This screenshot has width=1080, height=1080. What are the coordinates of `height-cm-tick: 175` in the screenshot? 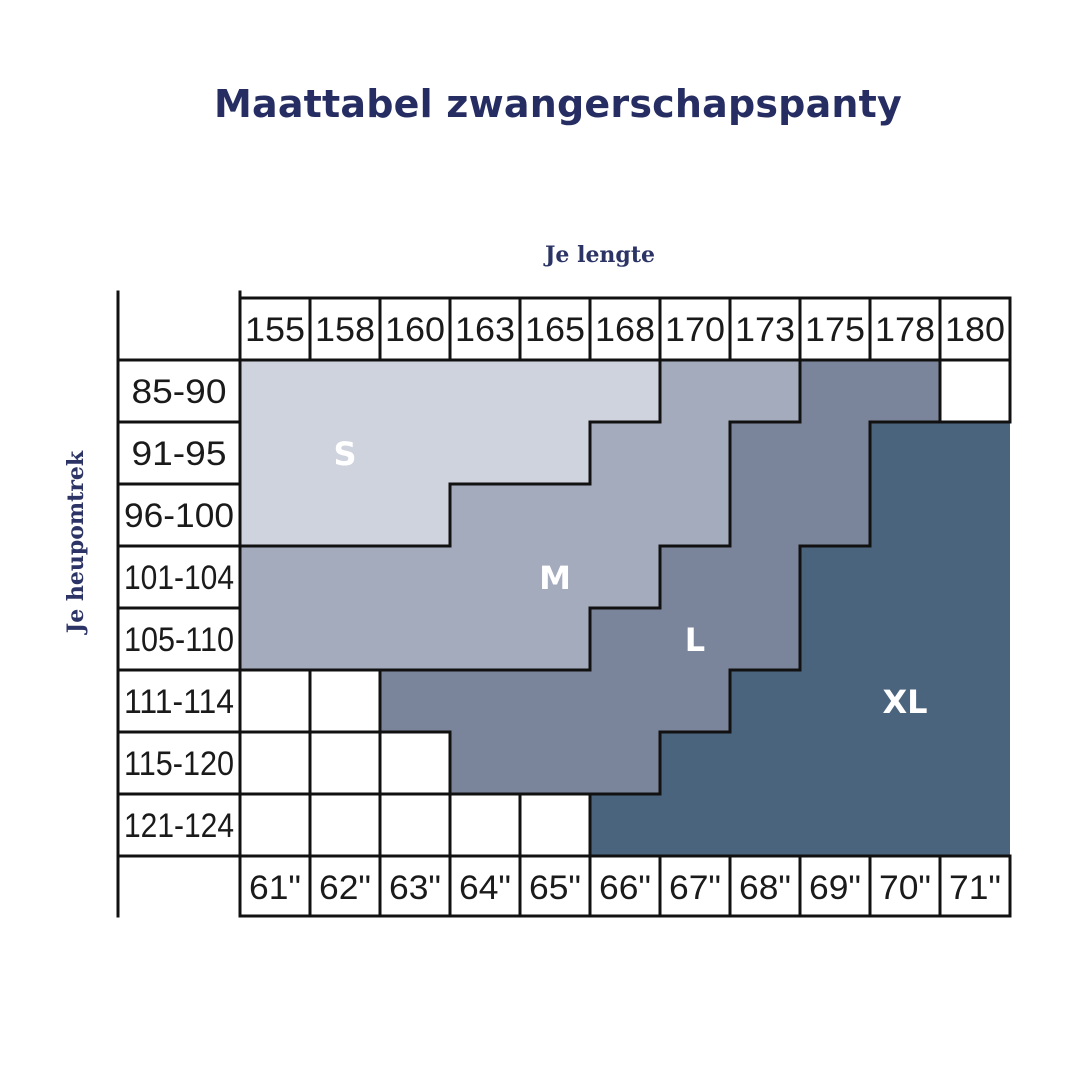 It's located at (835, 330).